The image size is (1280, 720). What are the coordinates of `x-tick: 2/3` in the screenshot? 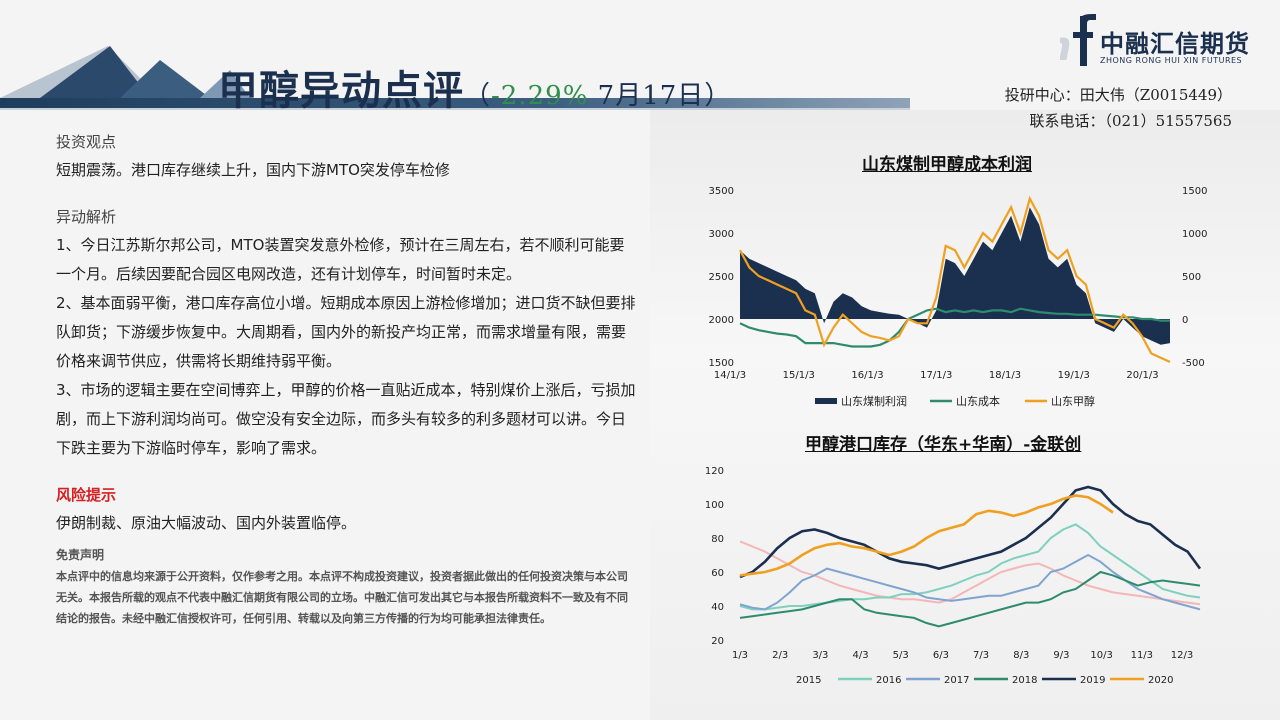 It's located at (780, 655).